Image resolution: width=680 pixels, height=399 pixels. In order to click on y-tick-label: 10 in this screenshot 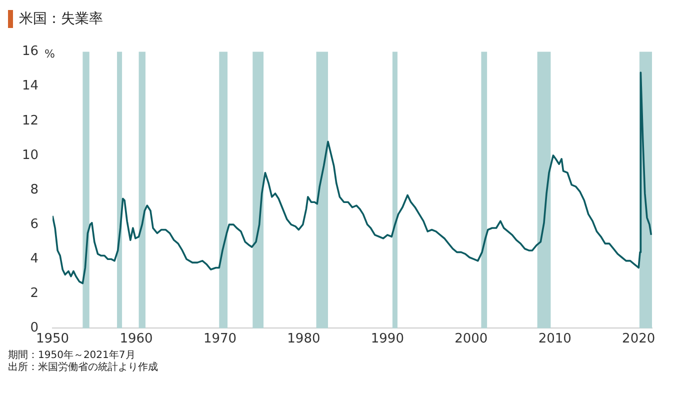, I will do `click(30, 155)`.